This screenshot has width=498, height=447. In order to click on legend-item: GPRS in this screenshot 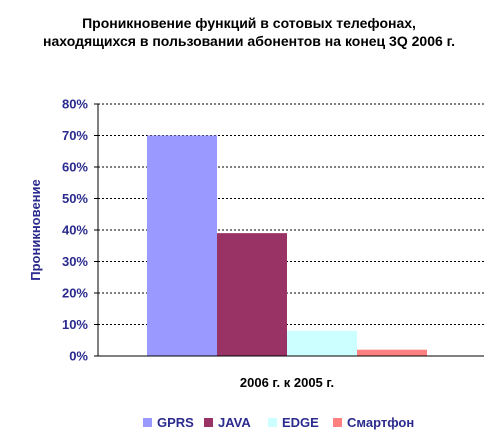, I will do `click(168, 422)`.